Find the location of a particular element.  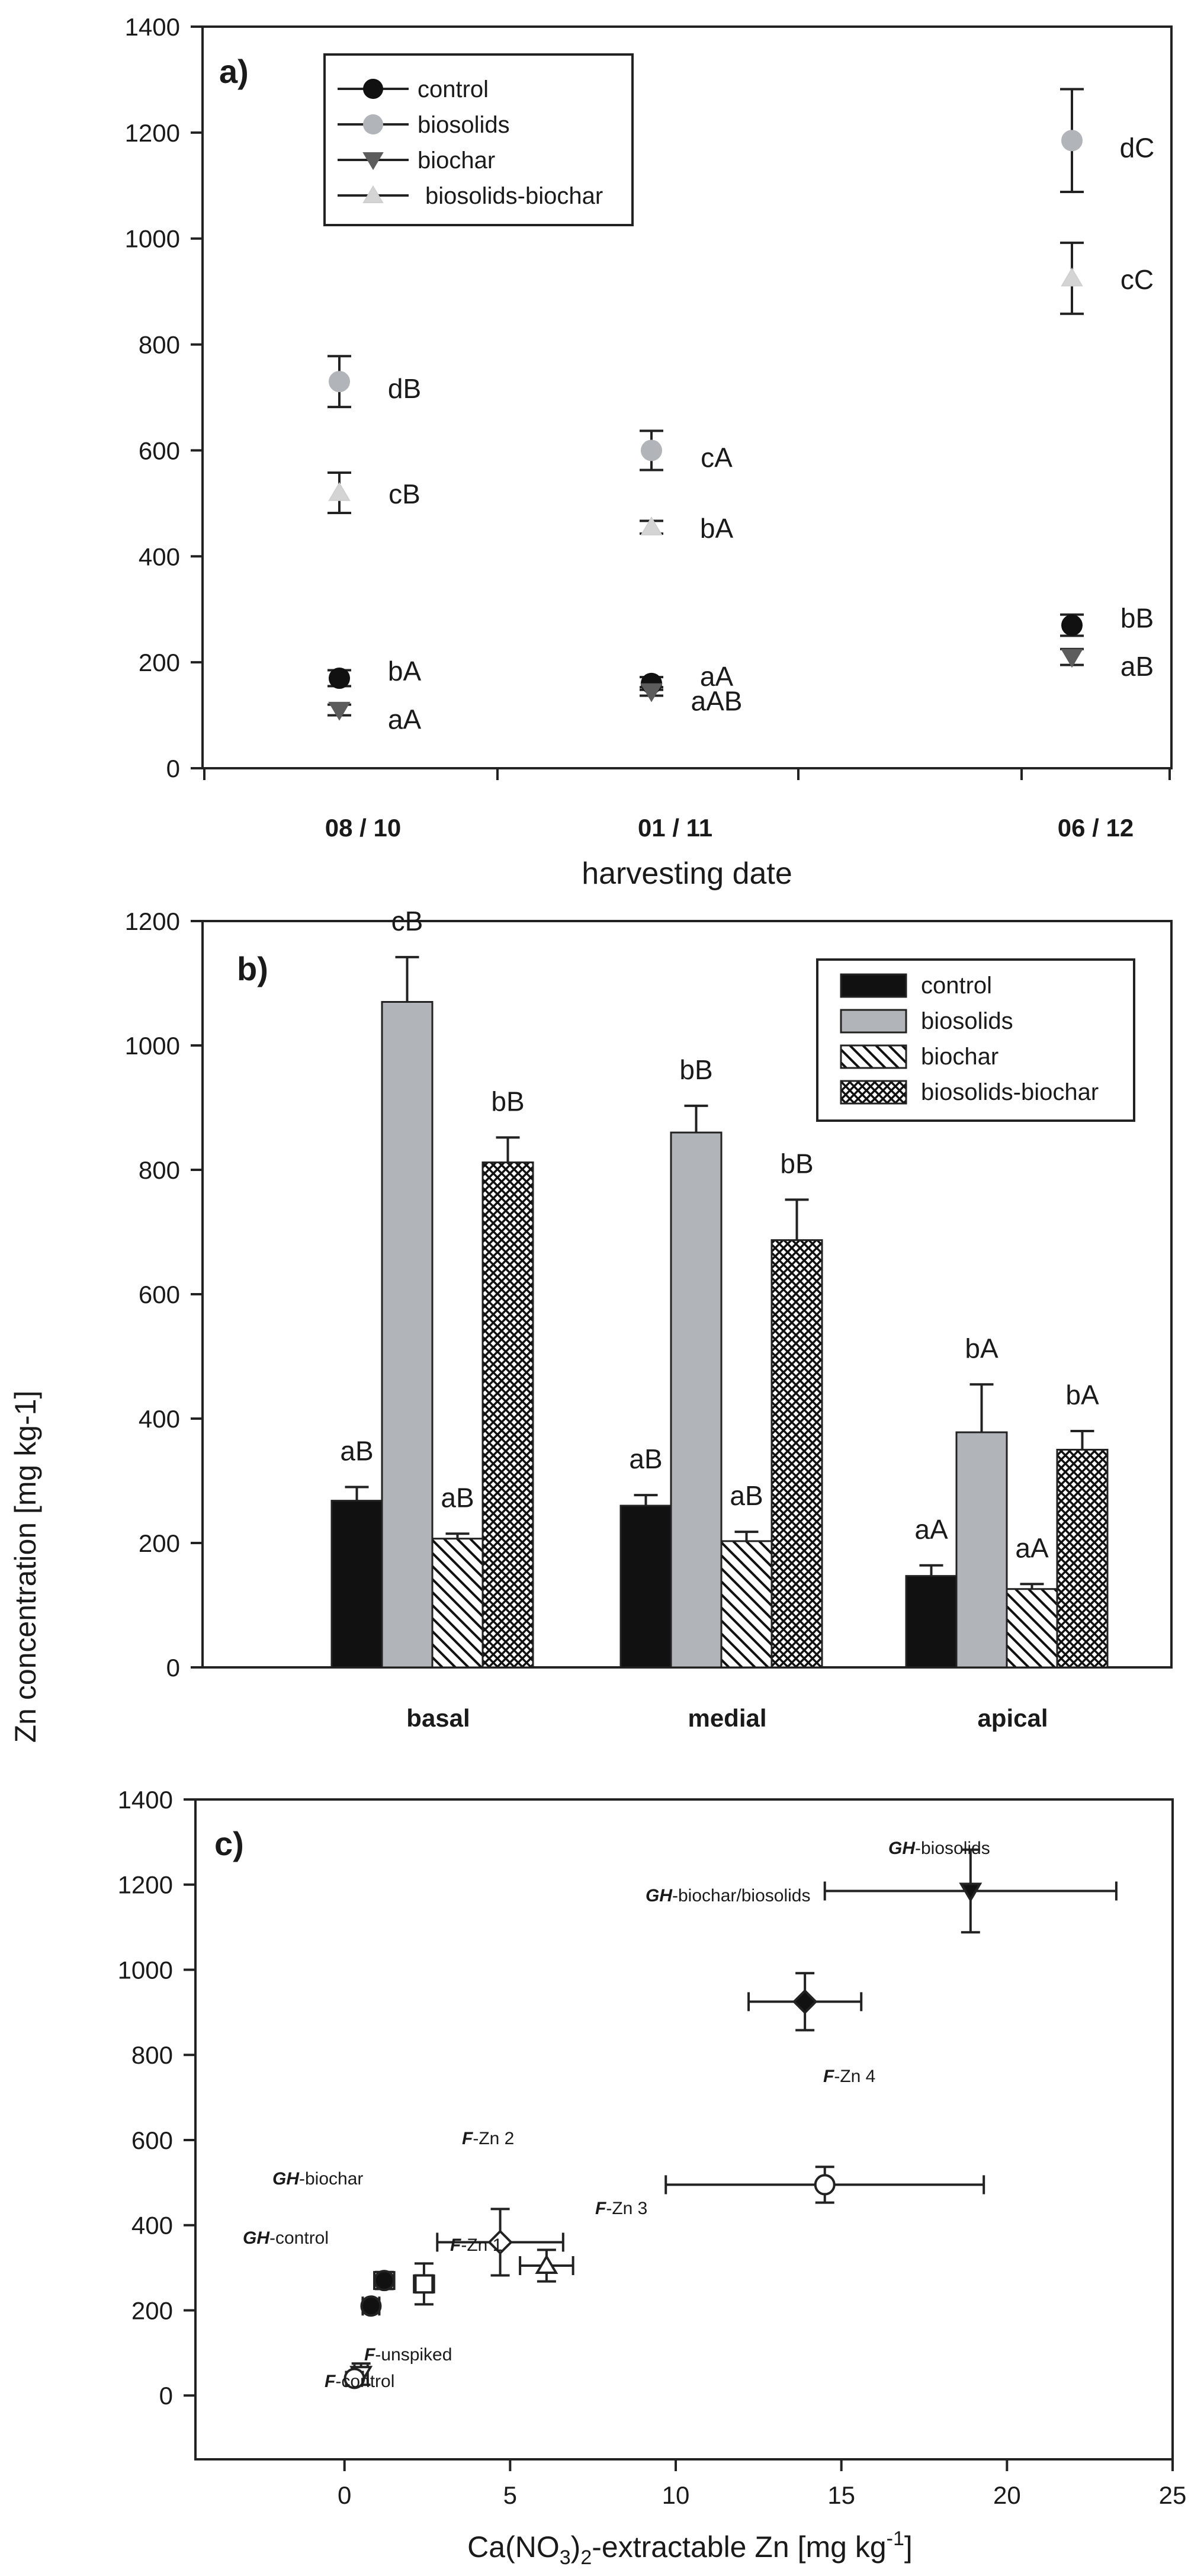

y-axis-title-container: Zn concentration [mg kg-1] is located at coordinates (23, 1567).